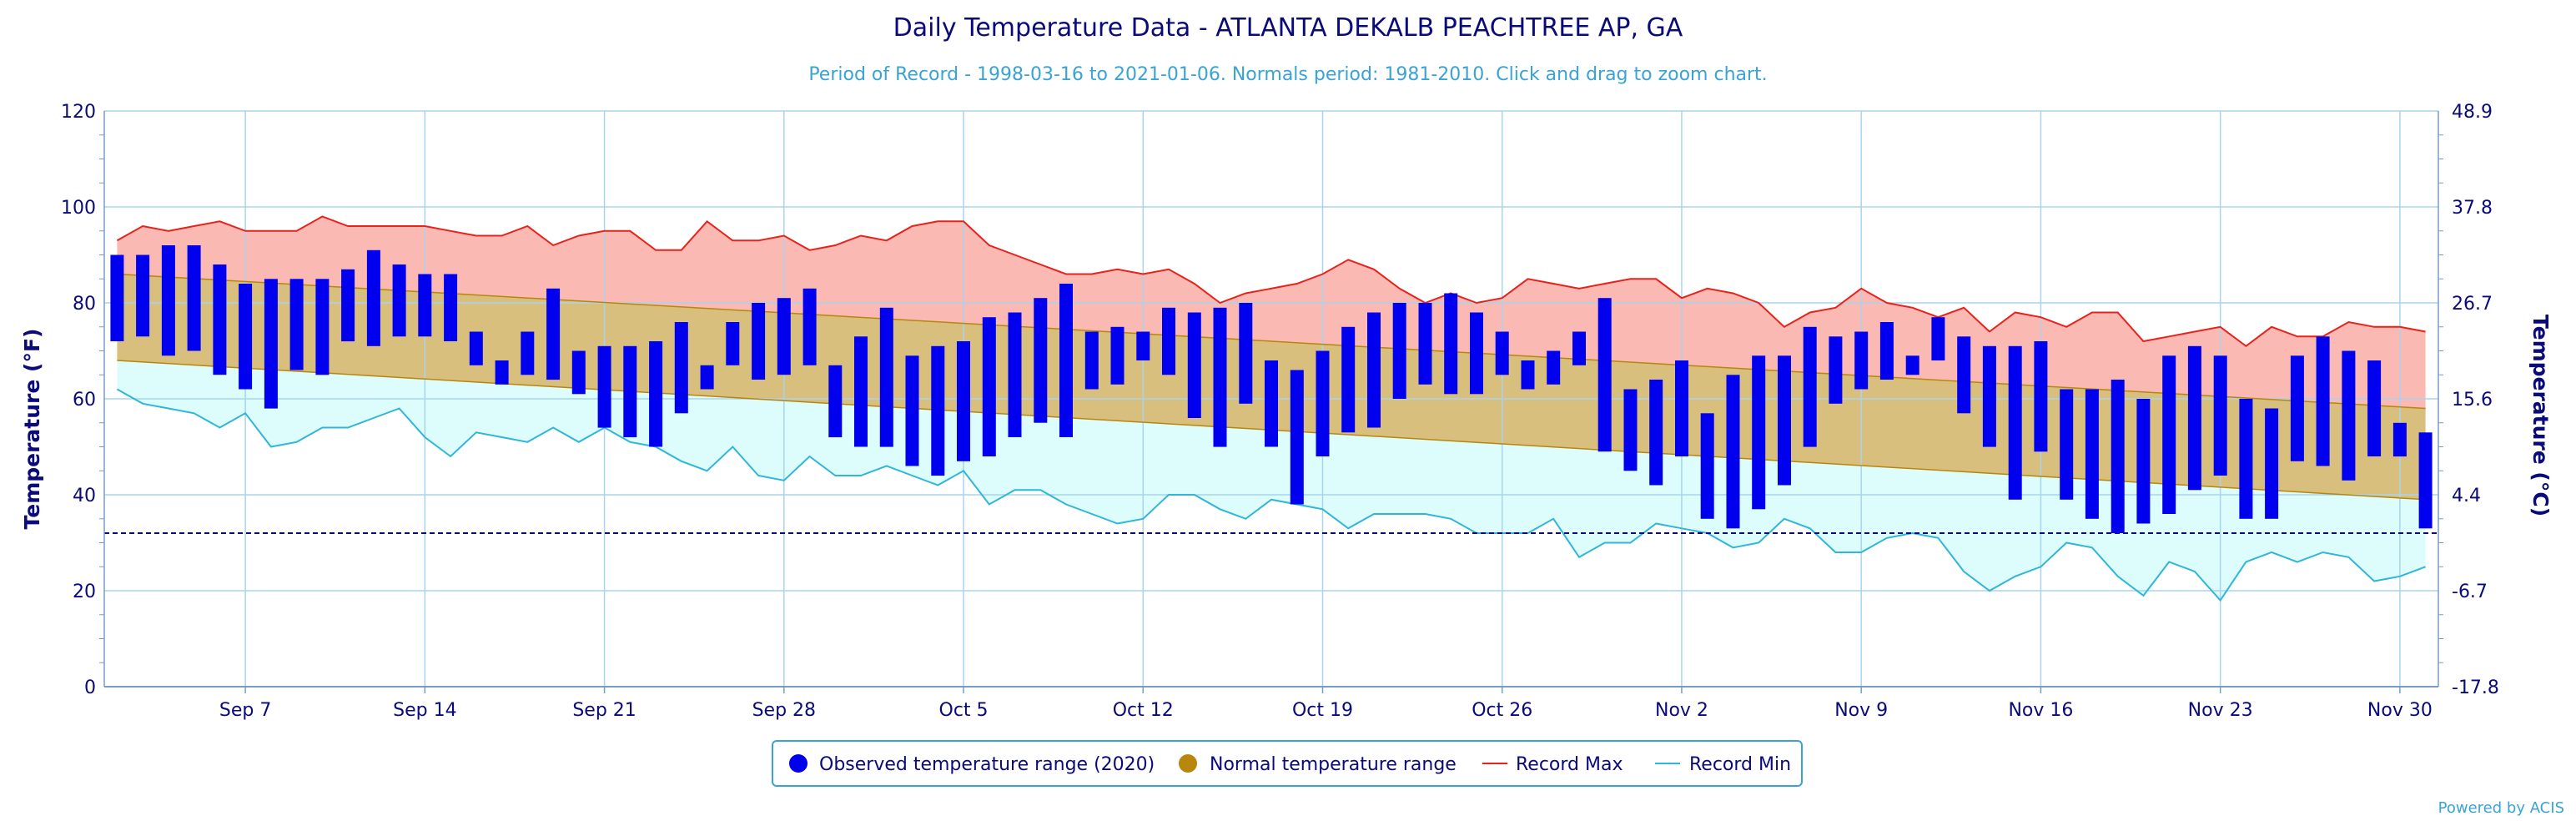 This screenshot has height=821, width=2576. I want to click on legend-record-max-label: Record Max, so click(1569, 764).